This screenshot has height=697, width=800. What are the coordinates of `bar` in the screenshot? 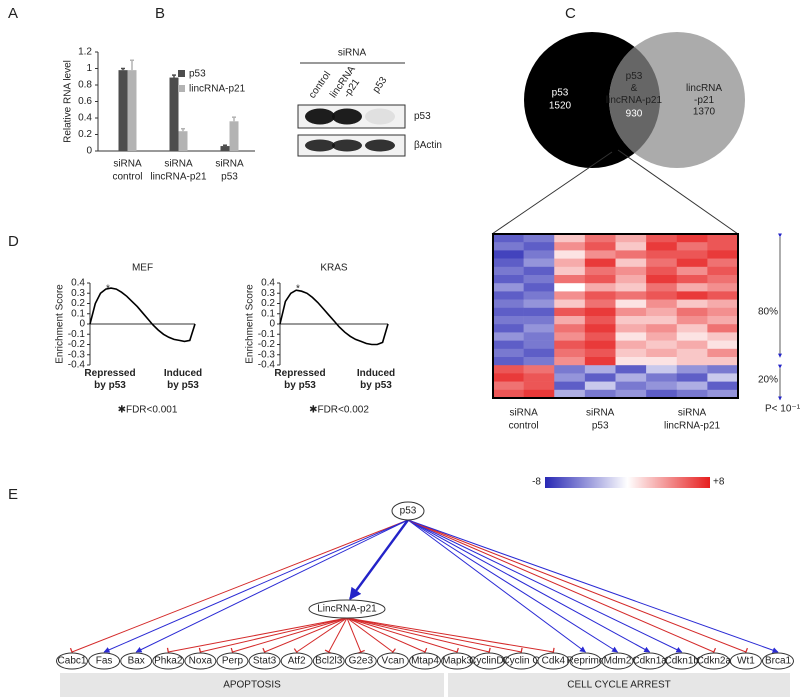 It's located at (132, 110).